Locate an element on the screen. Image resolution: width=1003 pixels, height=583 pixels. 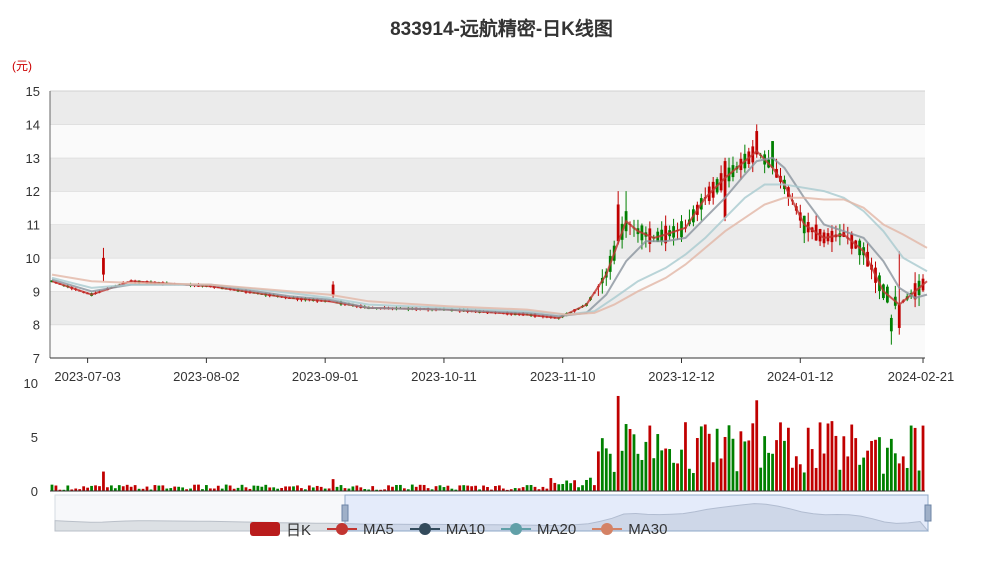
legend-label: MA20 is located at coordinates (557, 529).